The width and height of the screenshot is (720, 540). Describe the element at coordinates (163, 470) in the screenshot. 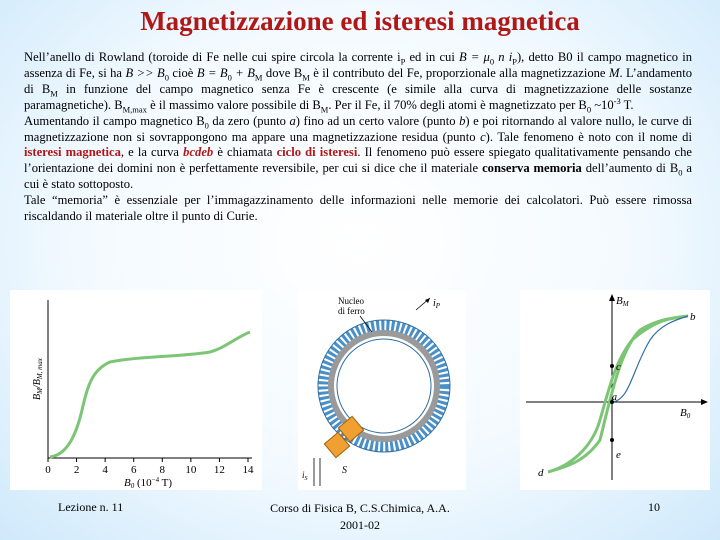

I see `x-tick-label: 8` at that location.